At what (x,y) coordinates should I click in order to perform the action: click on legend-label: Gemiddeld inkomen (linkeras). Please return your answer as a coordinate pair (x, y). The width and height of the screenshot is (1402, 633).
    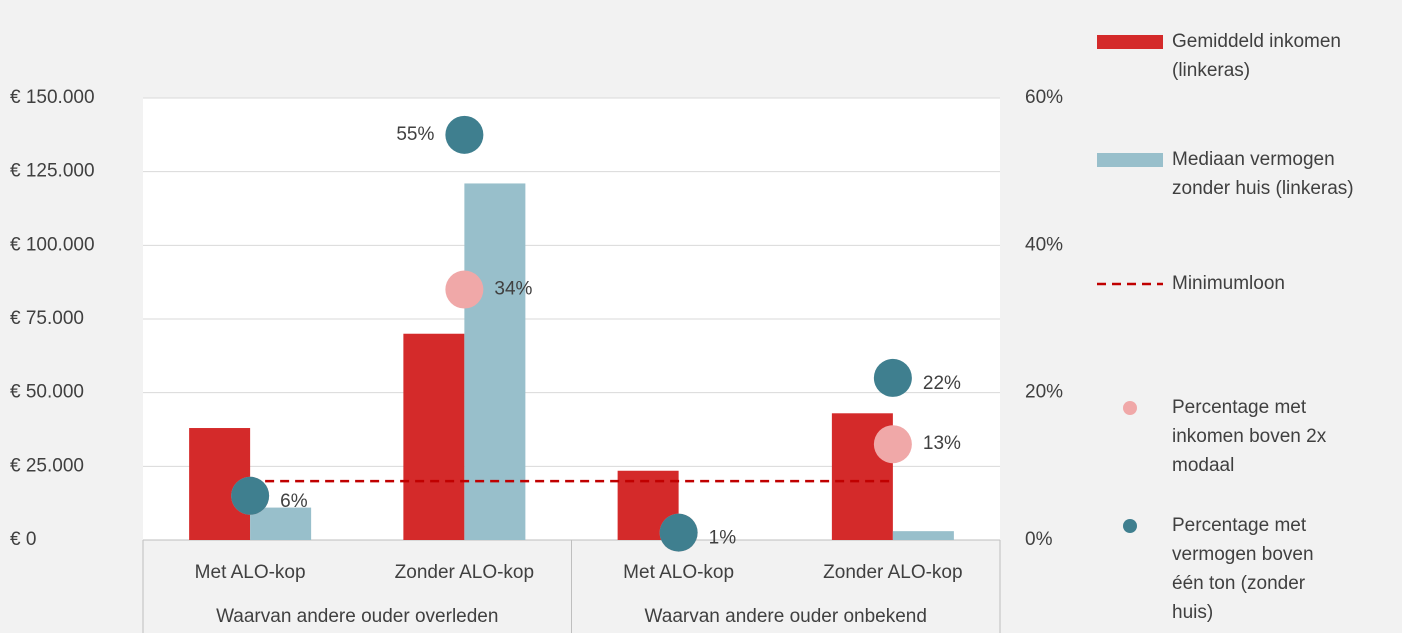
    Looking at the image, I should click on (1256, 56).